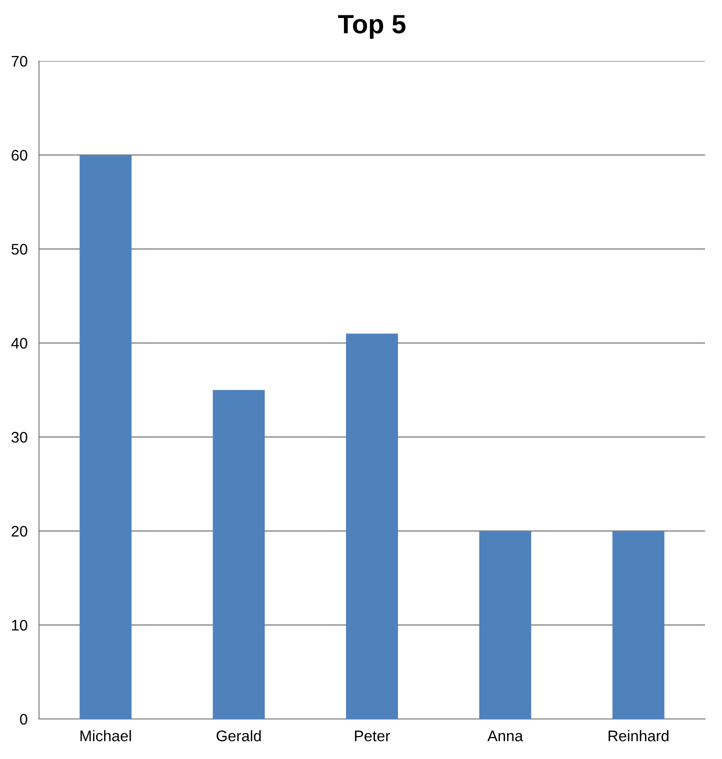 This screenshot has width=722, height=759. I want to click on x-tick-label: Anna, so click(505, 736).